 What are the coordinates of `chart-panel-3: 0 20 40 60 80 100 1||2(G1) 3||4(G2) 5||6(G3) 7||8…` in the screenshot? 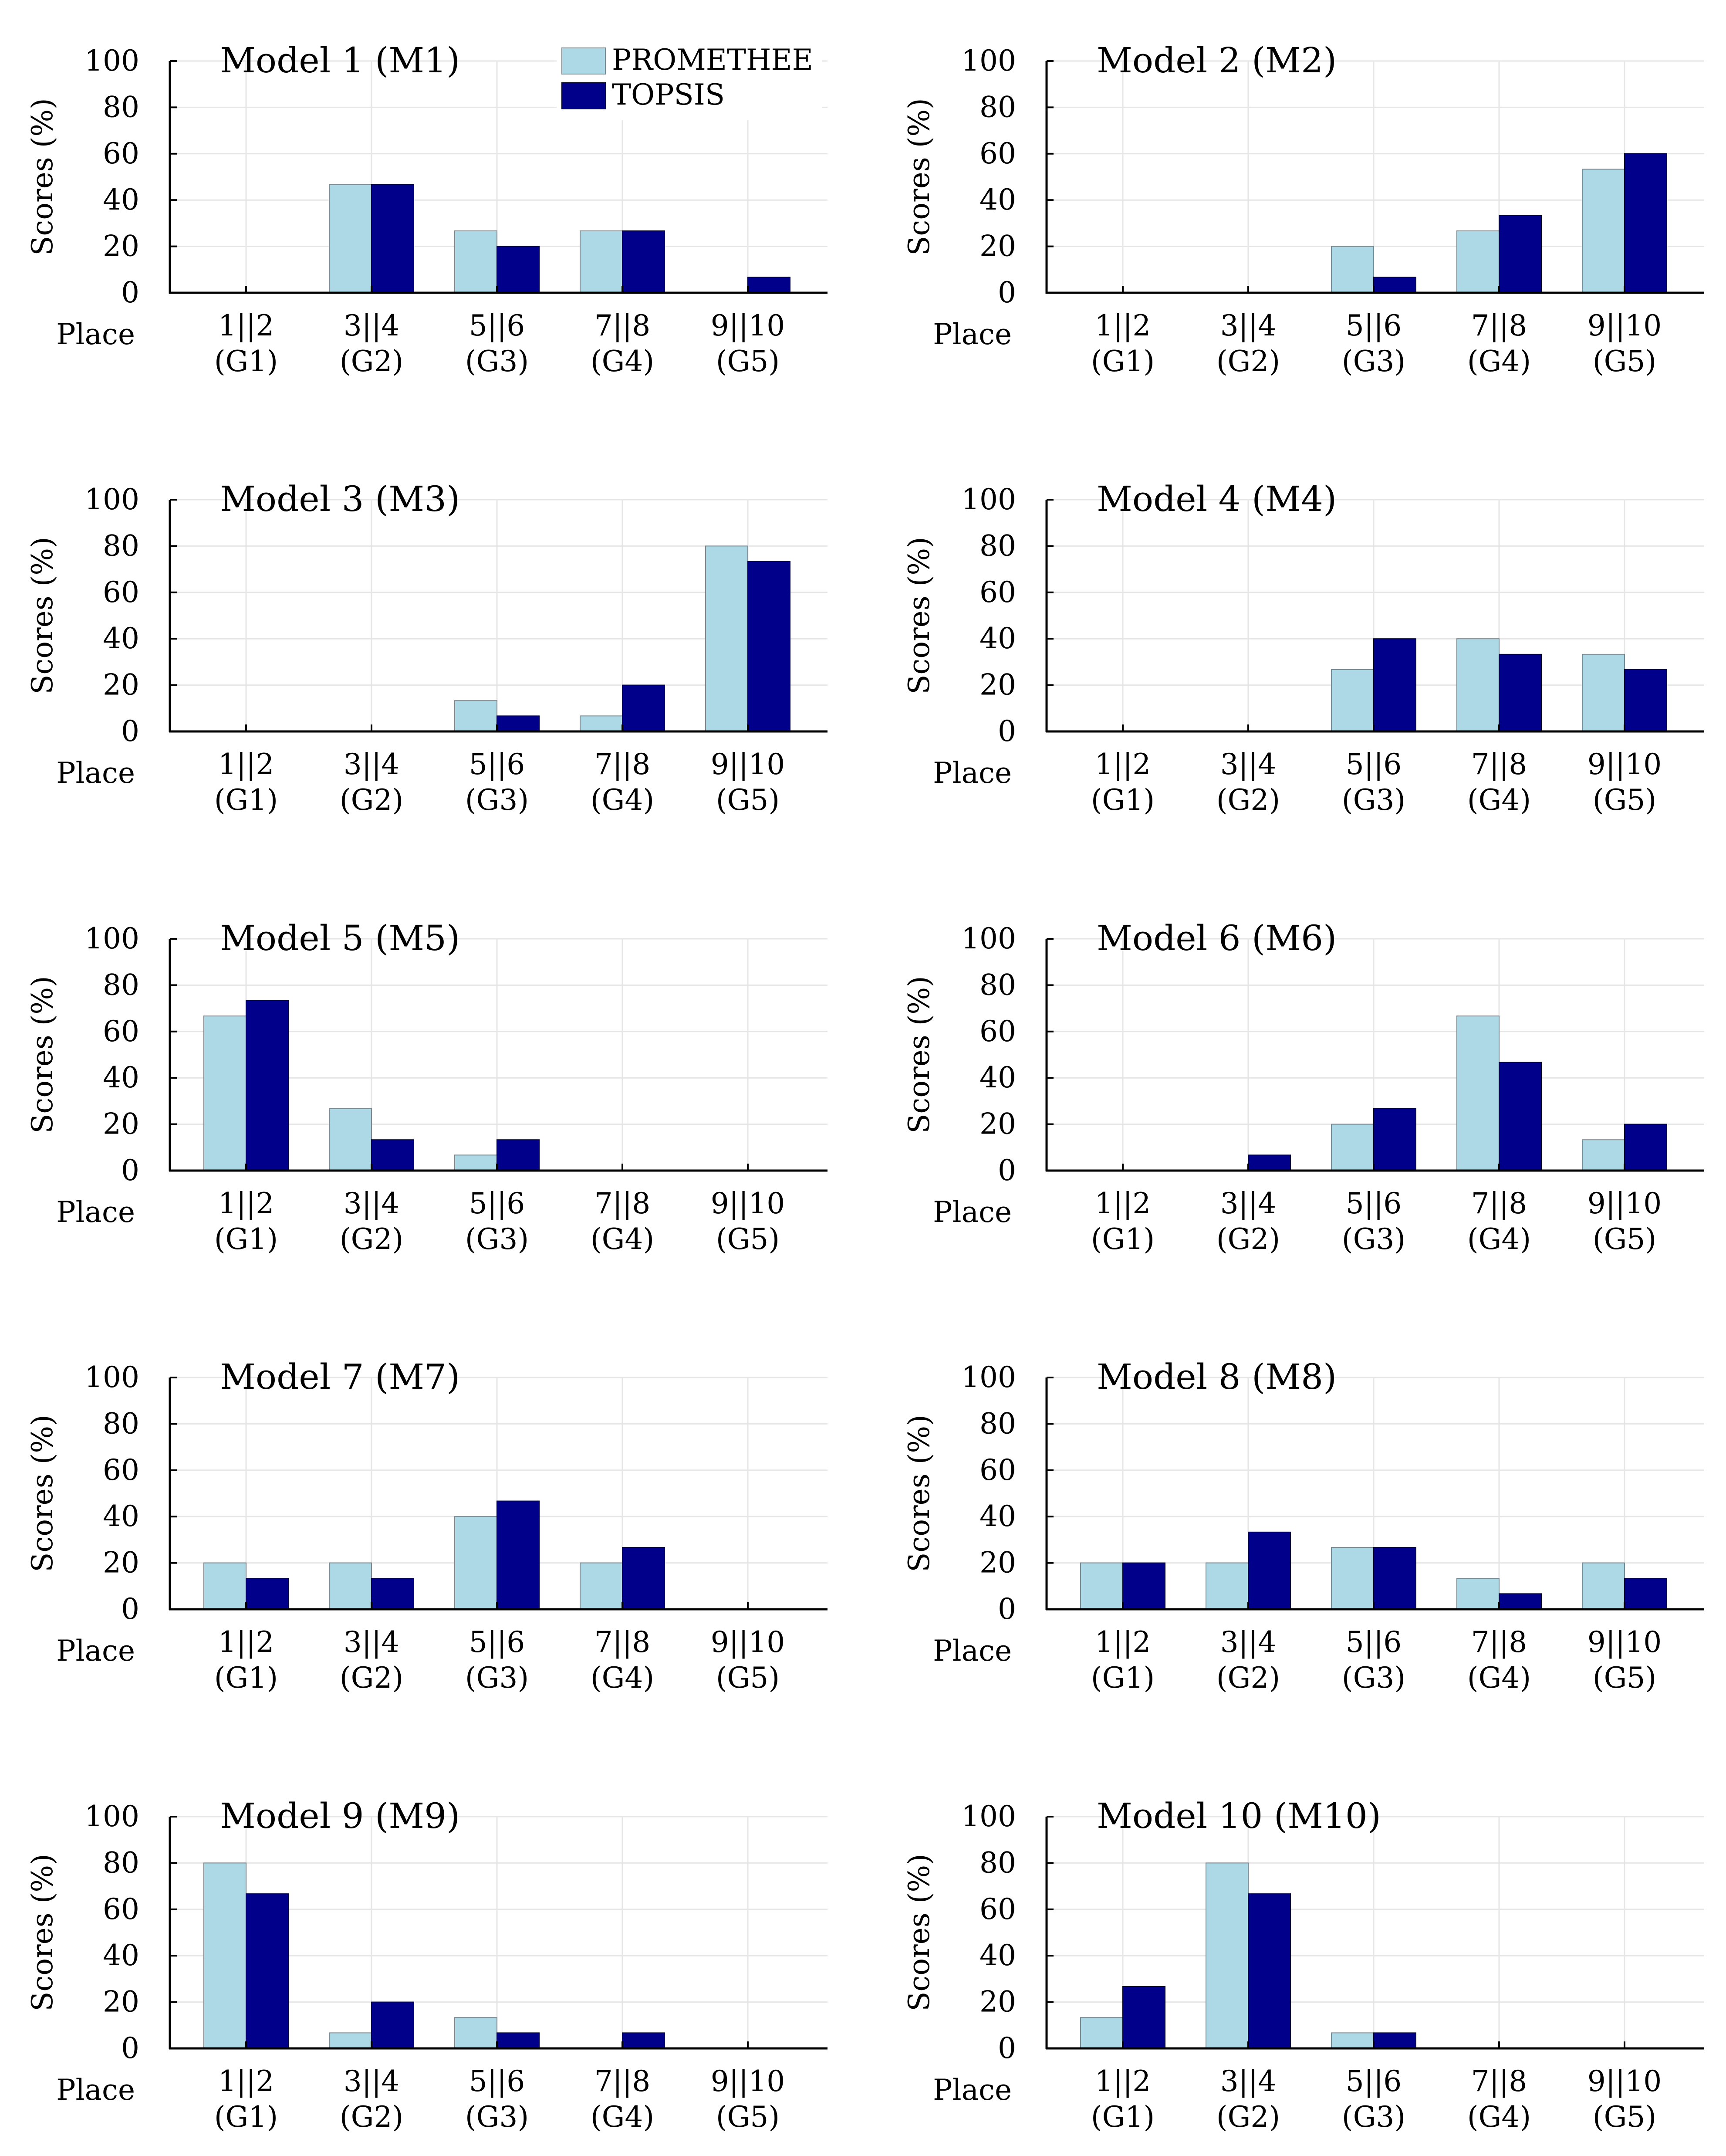 It's located at (427, 648).